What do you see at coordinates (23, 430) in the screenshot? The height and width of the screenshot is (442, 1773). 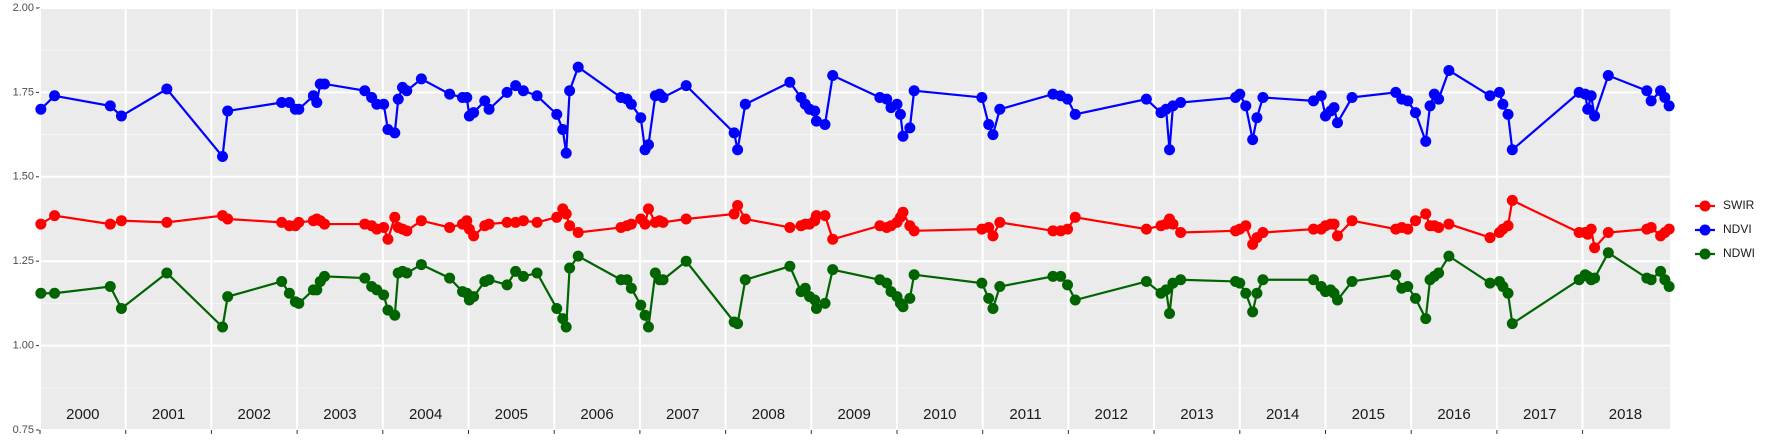 I see `y-tick-label: 0.75` at bounding box center [23, 430].